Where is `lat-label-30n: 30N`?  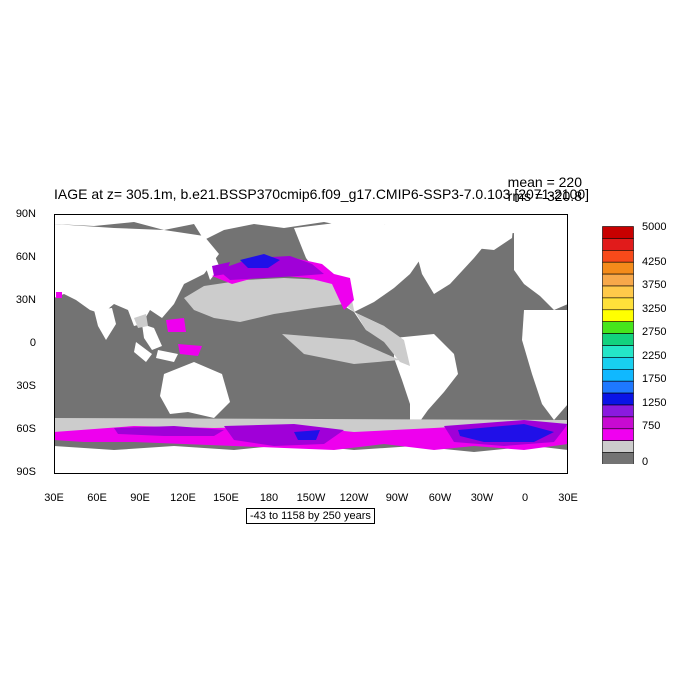
lat-label-30n: 30N is located at coordinates (25, 300).